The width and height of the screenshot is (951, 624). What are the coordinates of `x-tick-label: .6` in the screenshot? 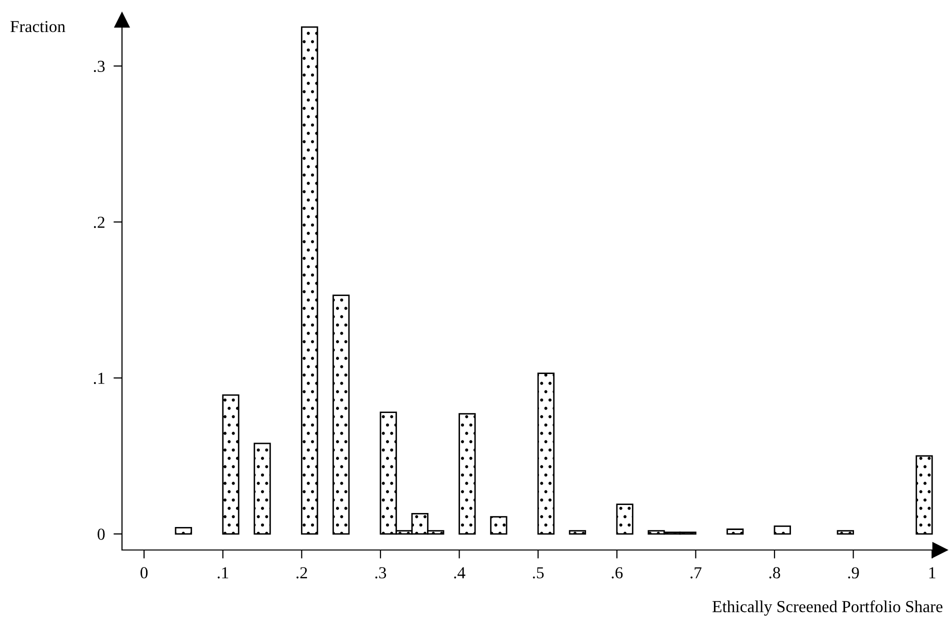 It's located at (617, 572).